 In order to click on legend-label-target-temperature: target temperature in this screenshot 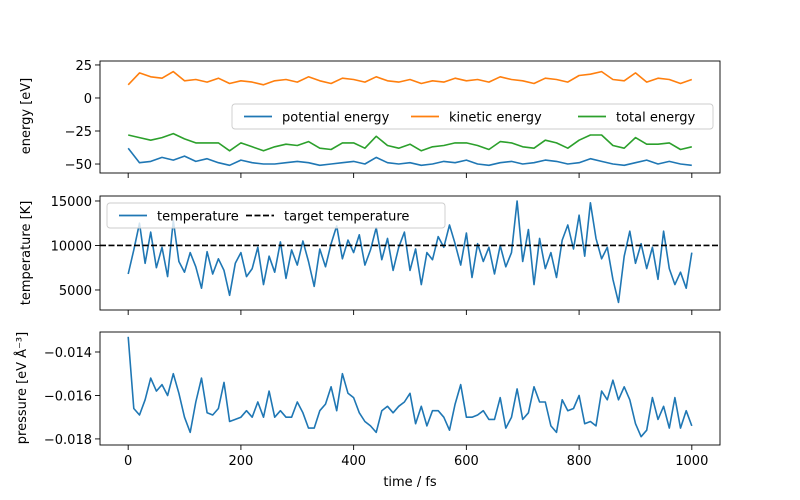, I will do `click(346, 217)`.